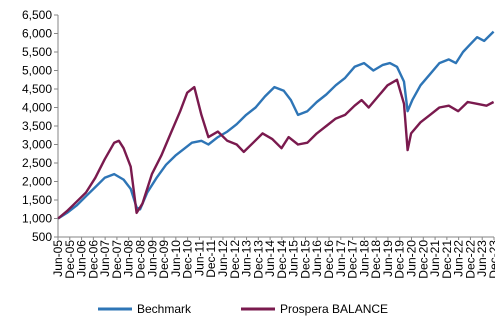 Image resolution: width=495 pixels, height=322 pixels. I want to click on x-tick-label: Dec-16, so click(329, 259).